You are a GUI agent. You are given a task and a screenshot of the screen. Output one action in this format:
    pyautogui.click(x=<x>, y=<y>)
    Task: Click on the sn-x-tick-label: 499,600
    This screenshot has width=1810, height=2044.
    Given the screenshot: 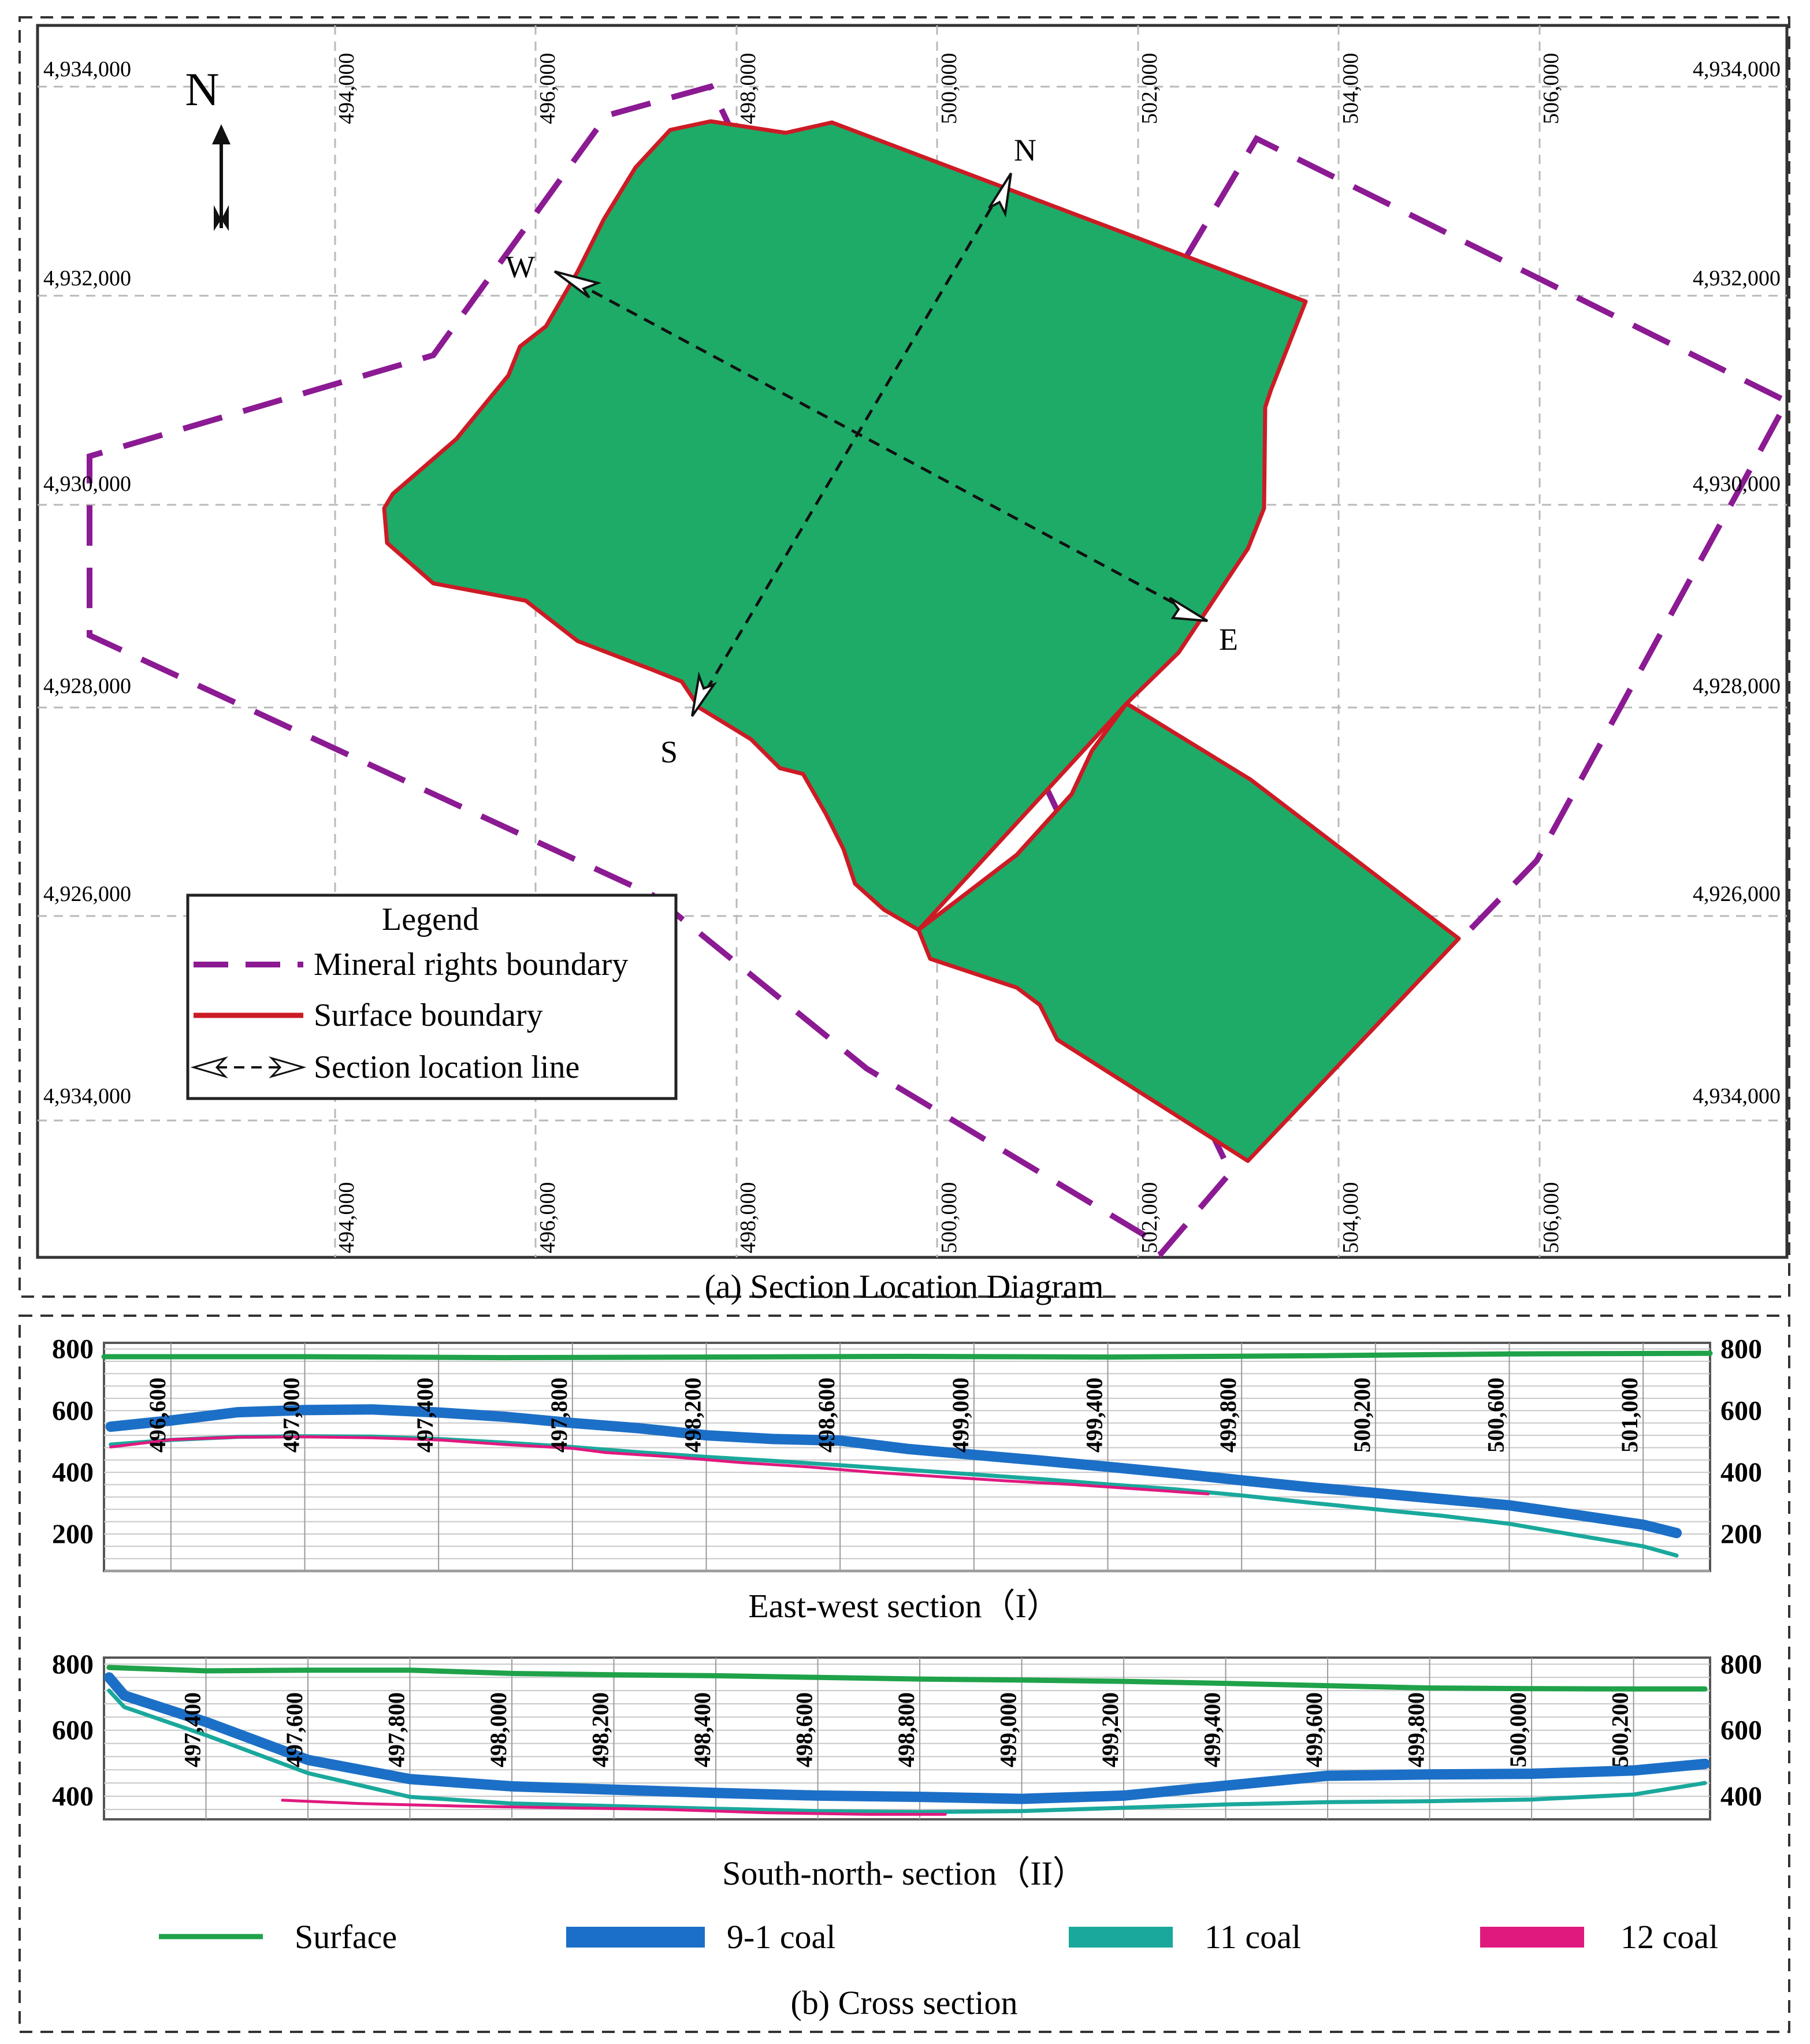 What is the action you would take?
    pyautogui.click(x=1314, y=1730)
    